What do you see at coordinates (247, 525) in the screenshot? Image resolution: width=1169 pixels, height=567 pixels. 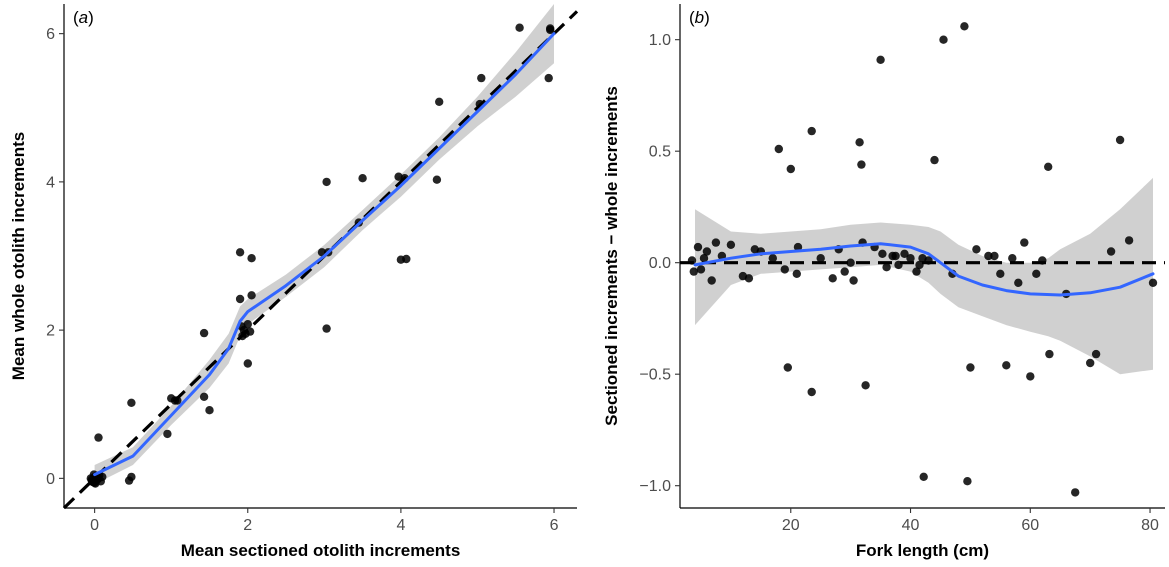 I see `panel-a-x-tick-label-1: 2` at bounding box center [247, 525].